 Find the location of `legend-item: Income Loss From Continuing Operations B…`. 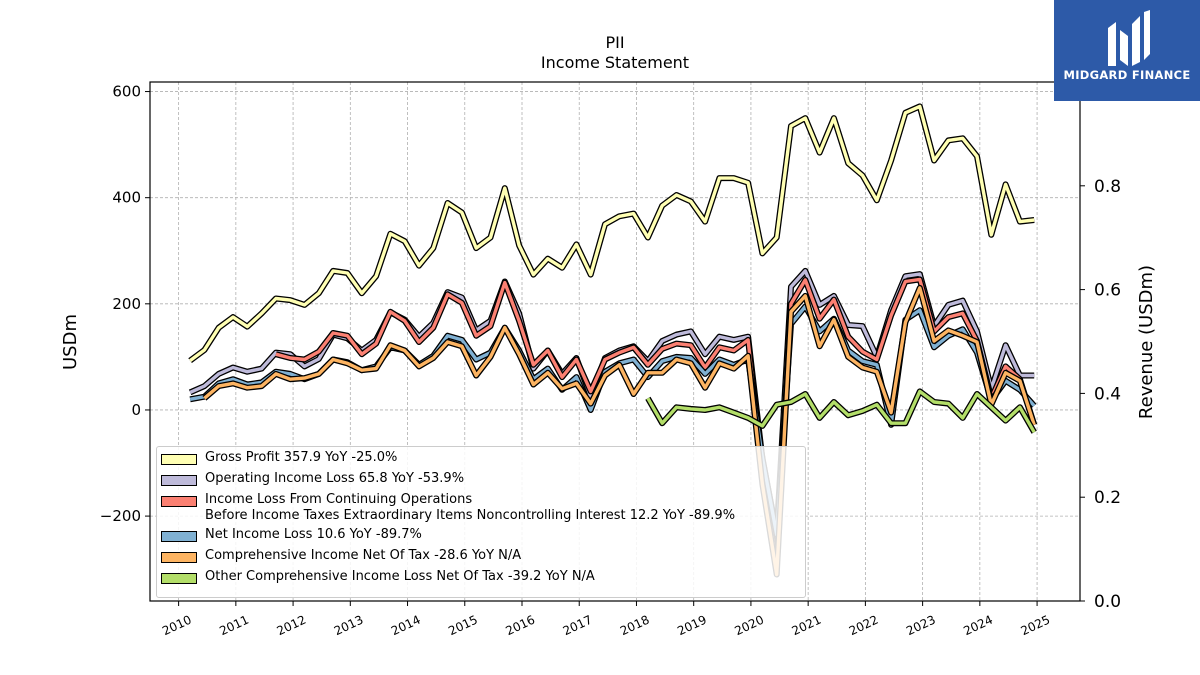

legend-item: Income Loss From Continuing Operations B… is located at coordinates (481, 508).